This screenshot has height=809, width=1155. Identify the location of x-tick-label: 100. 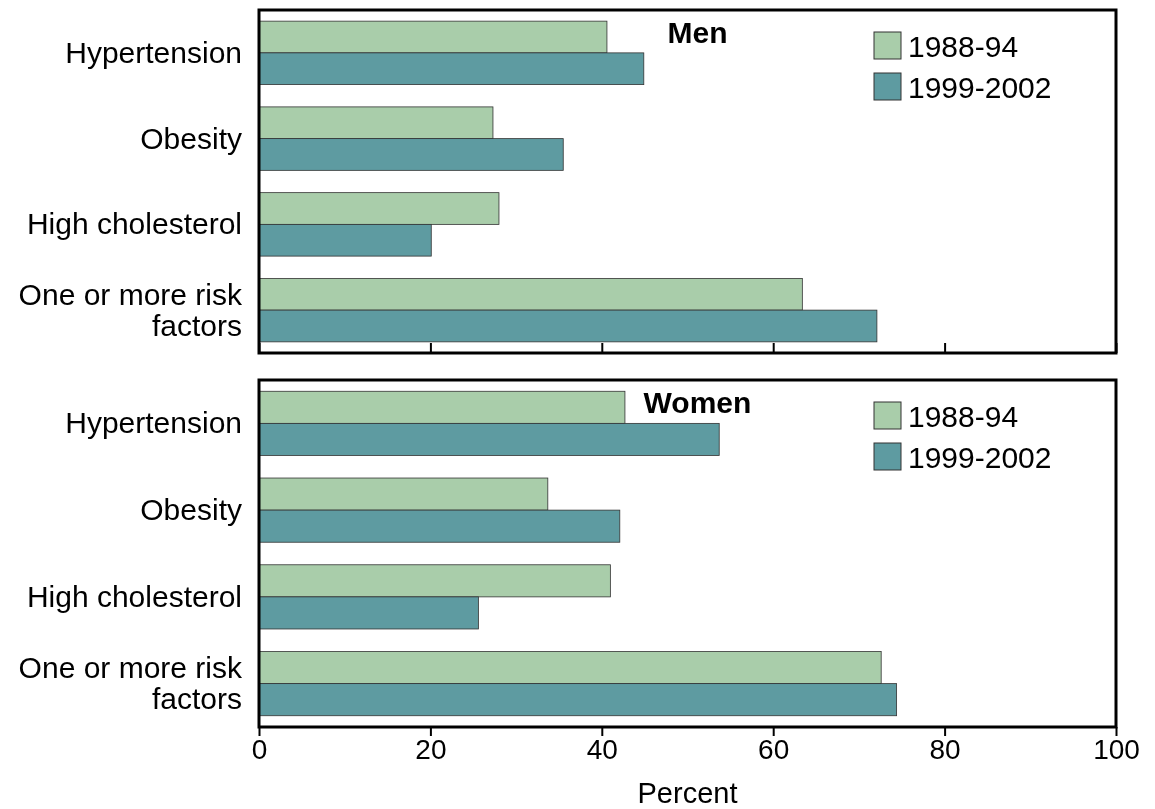
(1116, 749).